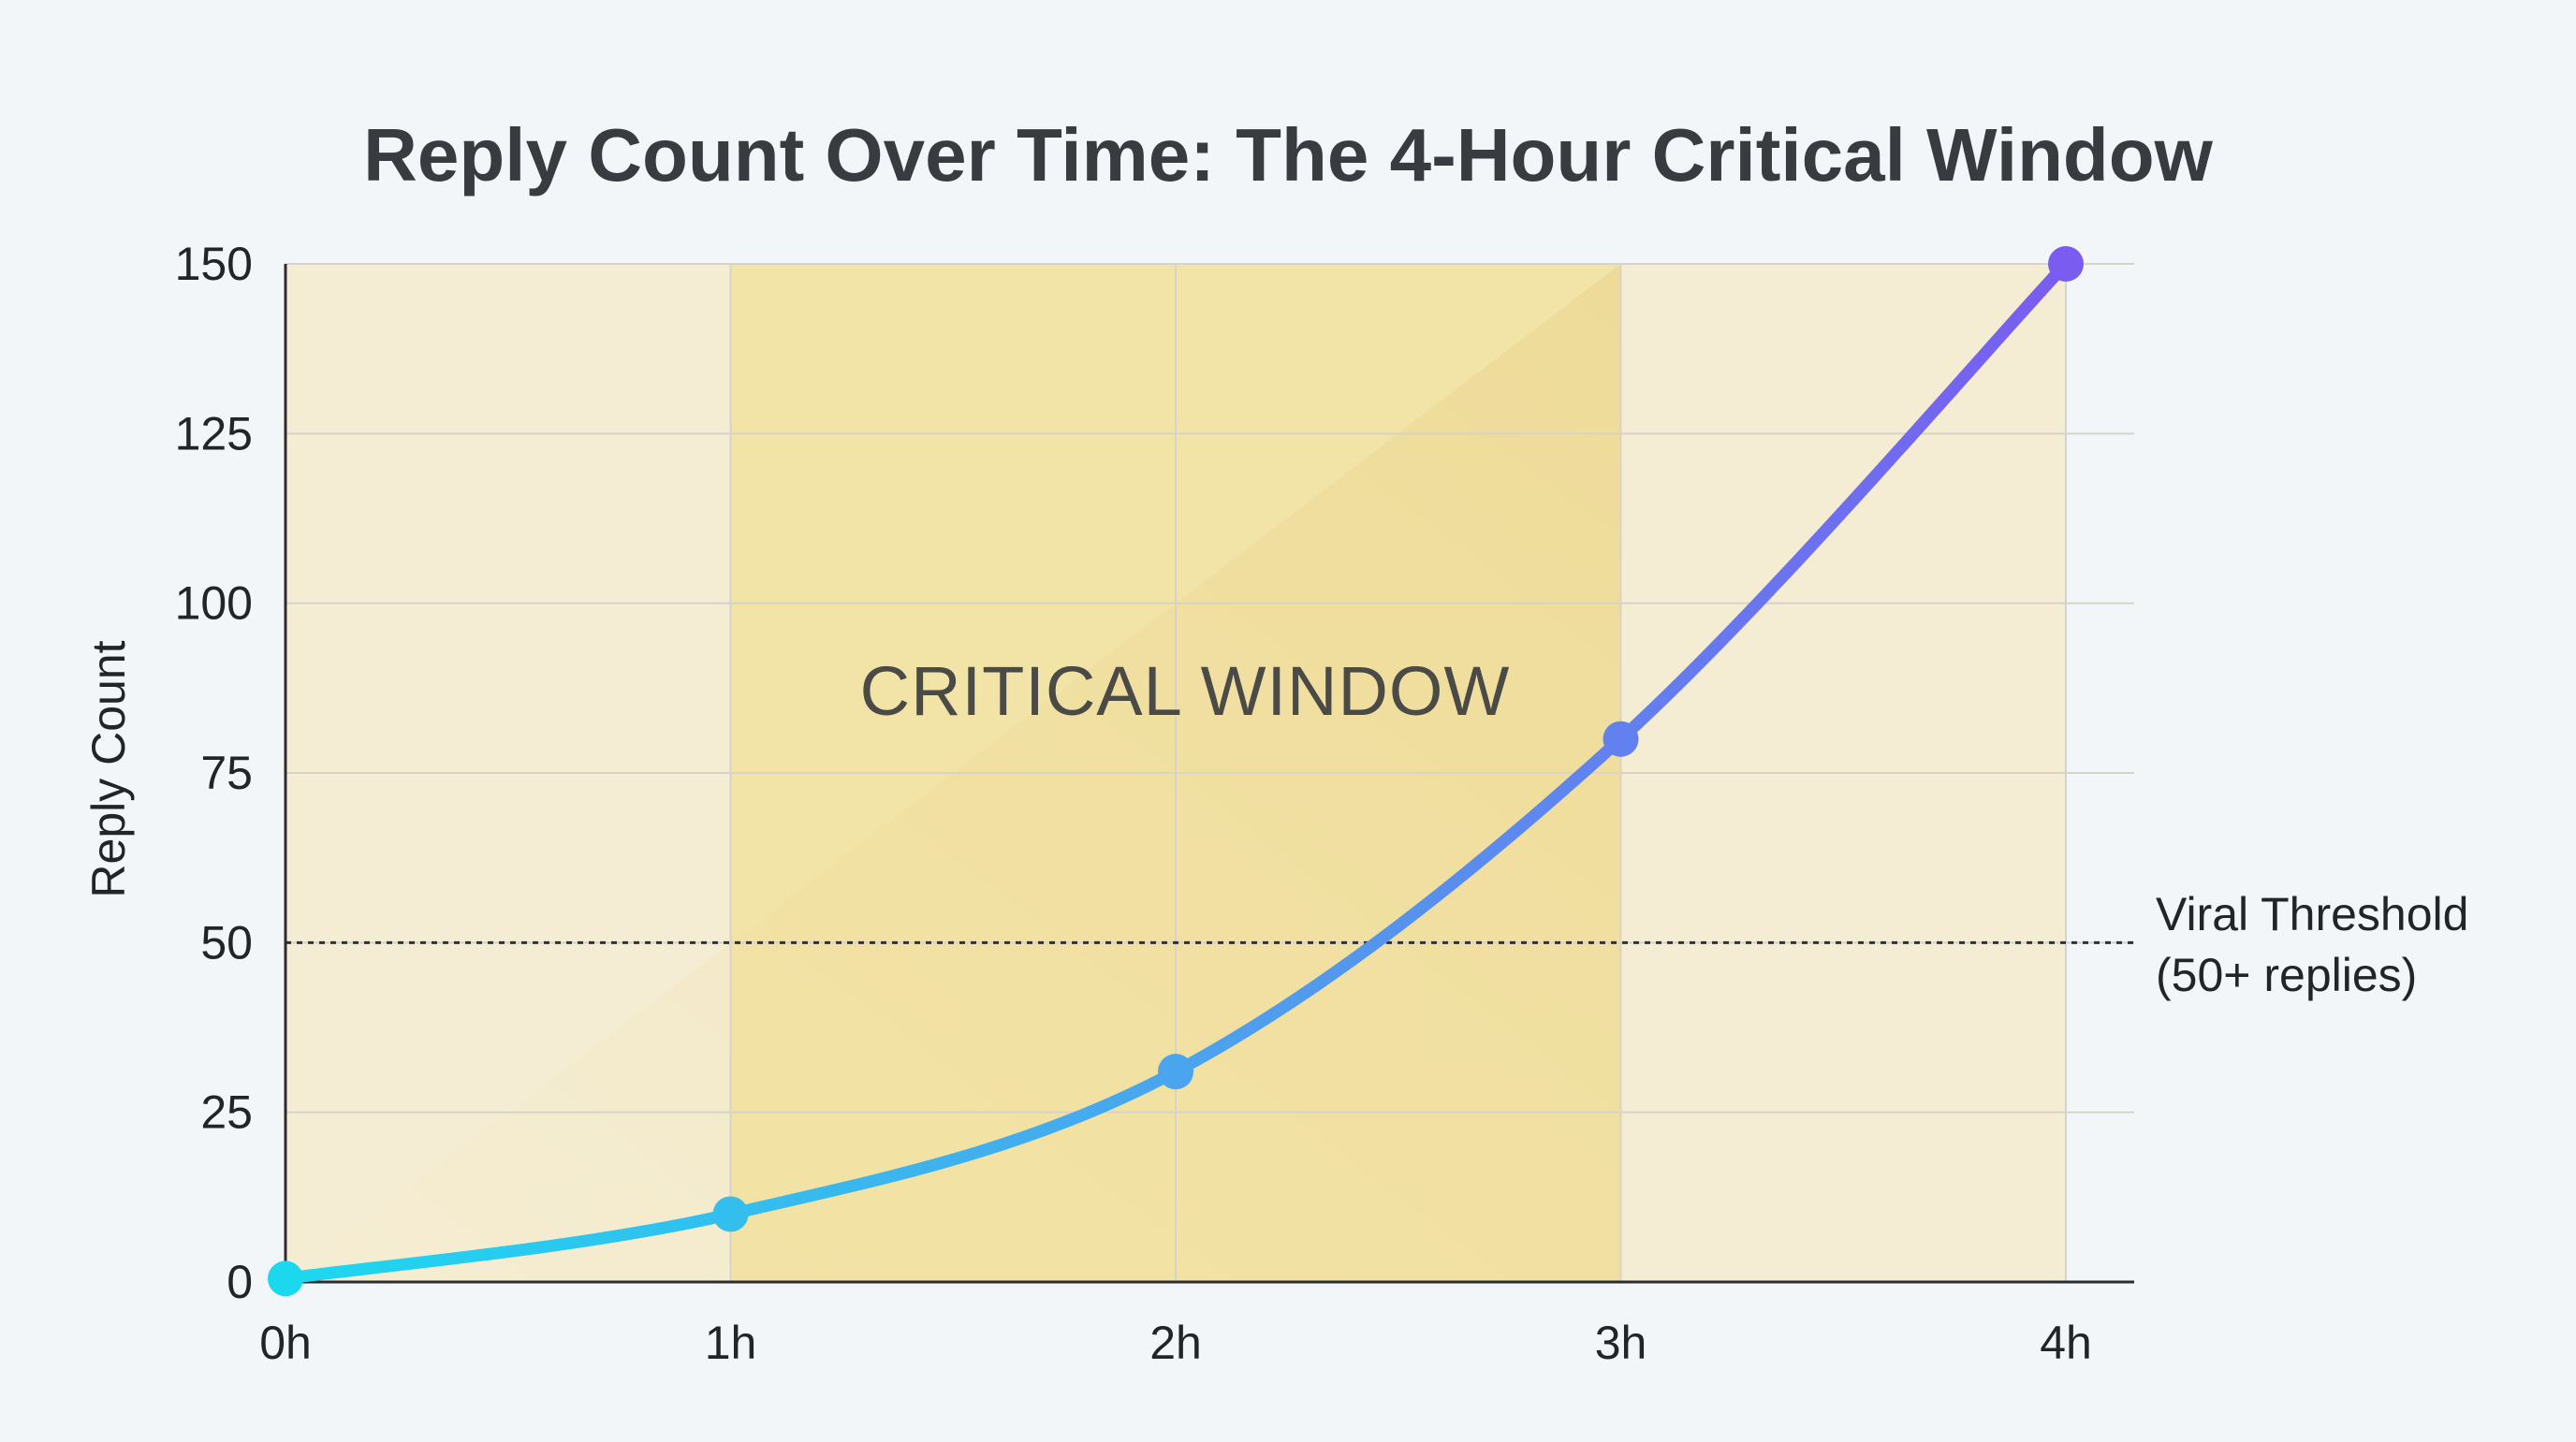 This screenshot has height=1442, width=2576. I want to click on x-tick-label: 2h, so click(1175, 1343).